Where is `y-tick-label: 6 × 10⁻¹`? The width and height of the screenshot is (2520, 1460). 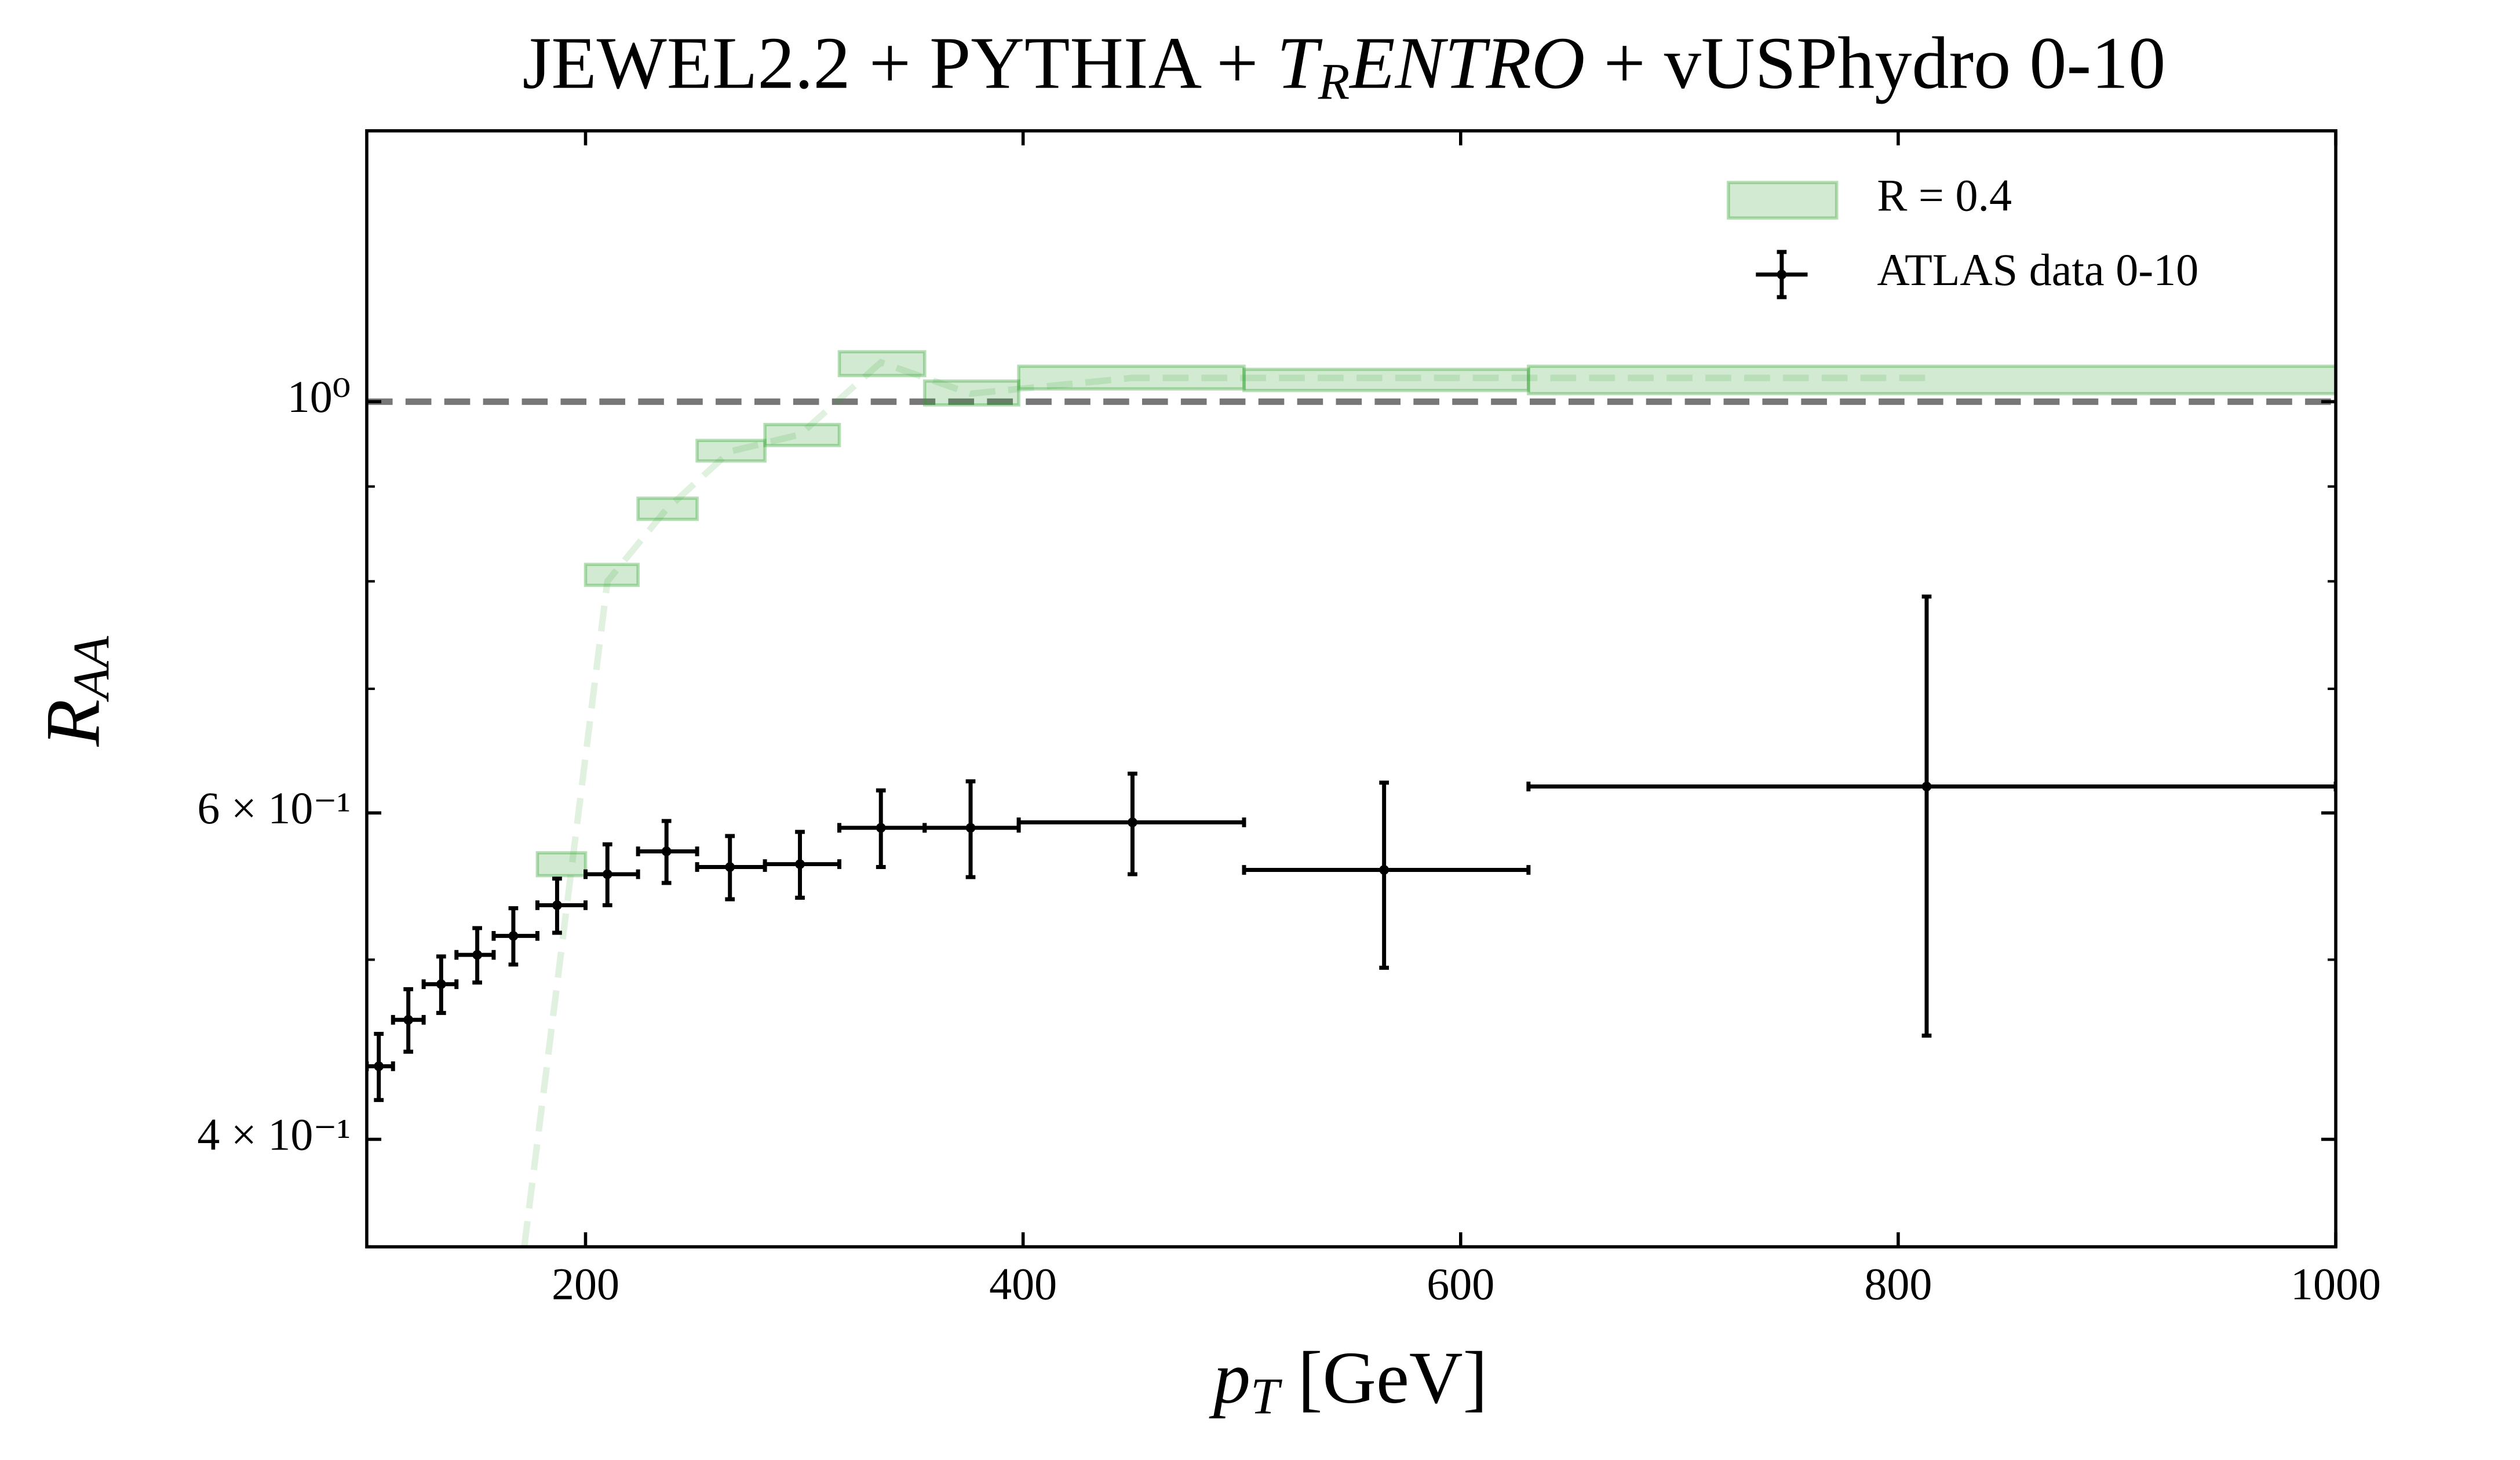
y-tick-label: 6 × 10⁻¹ is located at coordinates (274, 808).